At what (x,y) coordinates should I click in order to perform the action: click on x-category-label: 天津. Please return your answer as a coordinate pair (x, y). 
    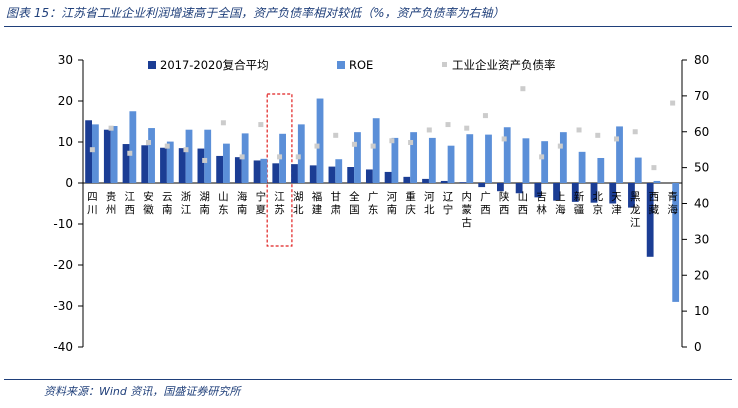
    Looking at the image, I should click on (616, 203).